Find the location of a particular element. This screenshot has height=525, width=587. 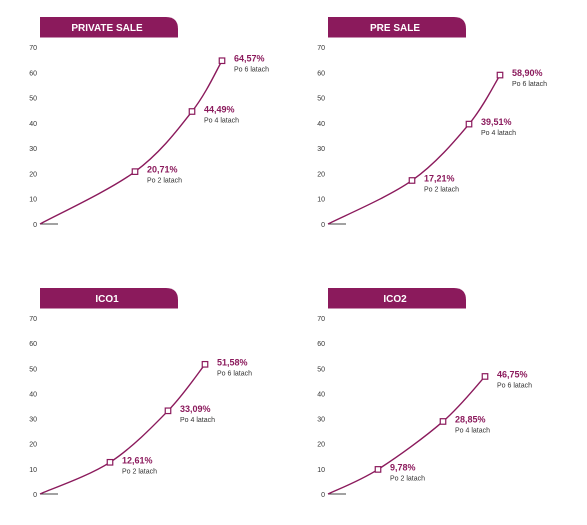

chart-title: ICO2 is located at coordinates (395, 299).